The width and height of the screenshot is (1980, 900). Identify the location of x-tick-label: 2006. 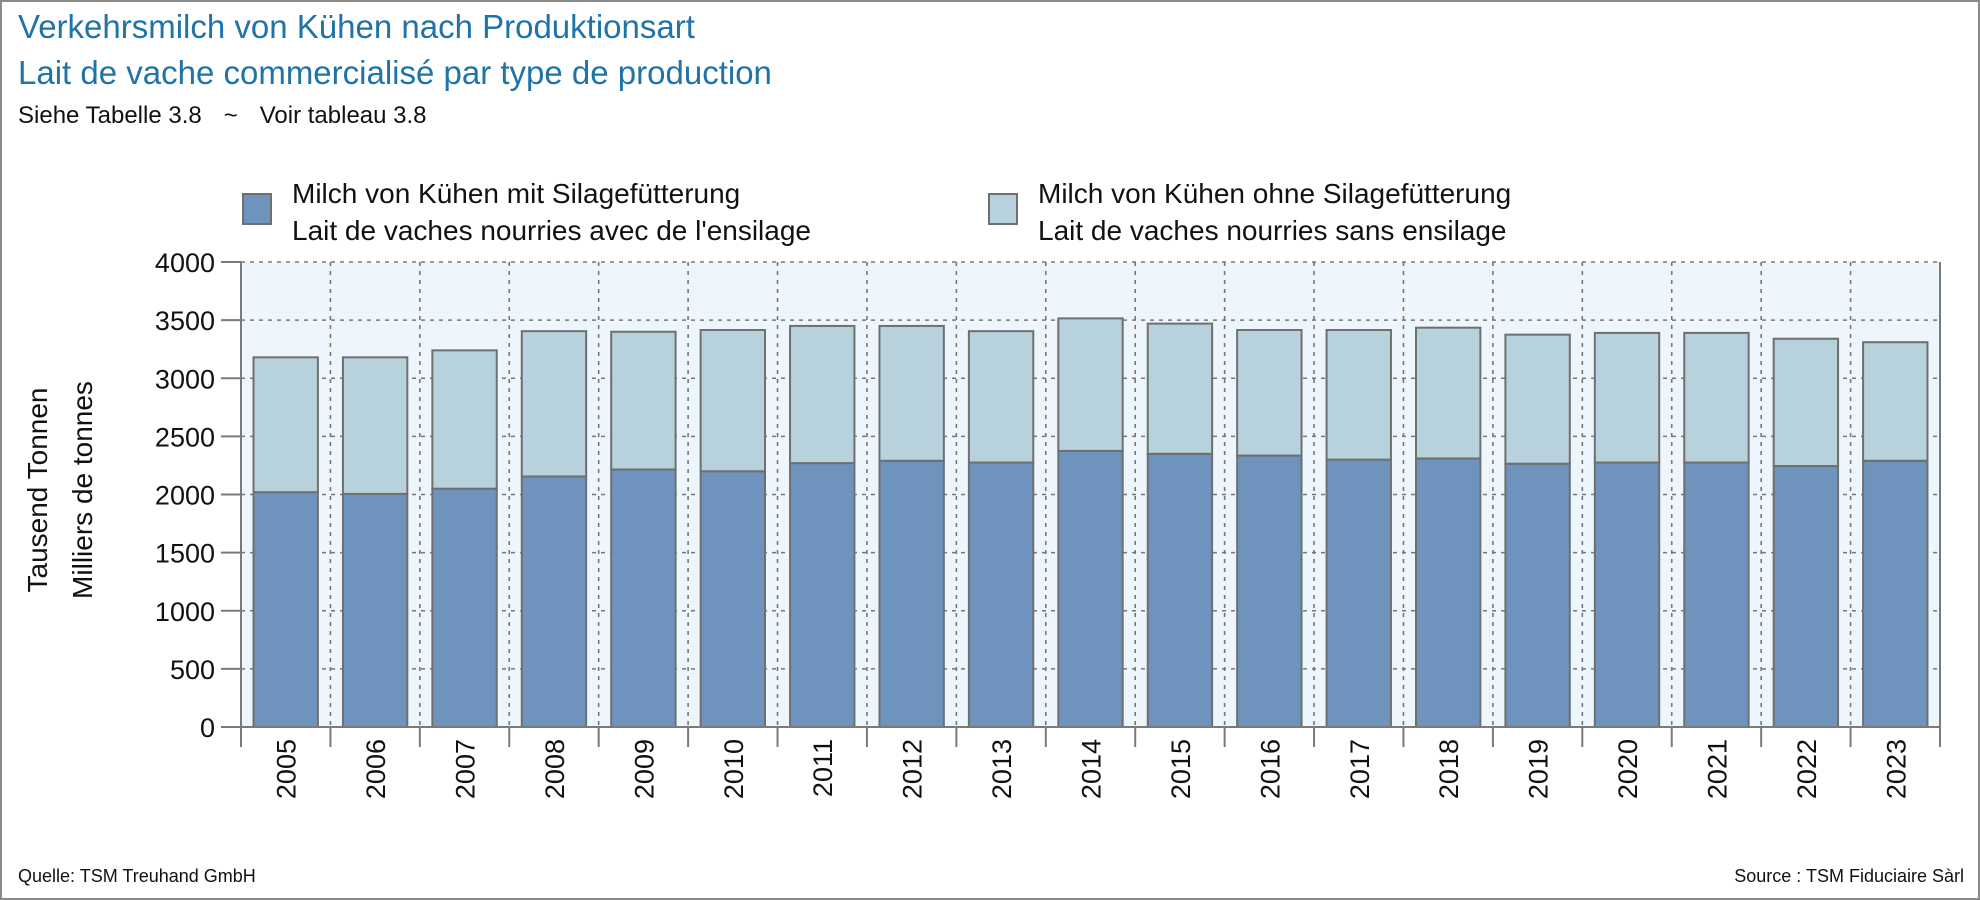
(376, 769).